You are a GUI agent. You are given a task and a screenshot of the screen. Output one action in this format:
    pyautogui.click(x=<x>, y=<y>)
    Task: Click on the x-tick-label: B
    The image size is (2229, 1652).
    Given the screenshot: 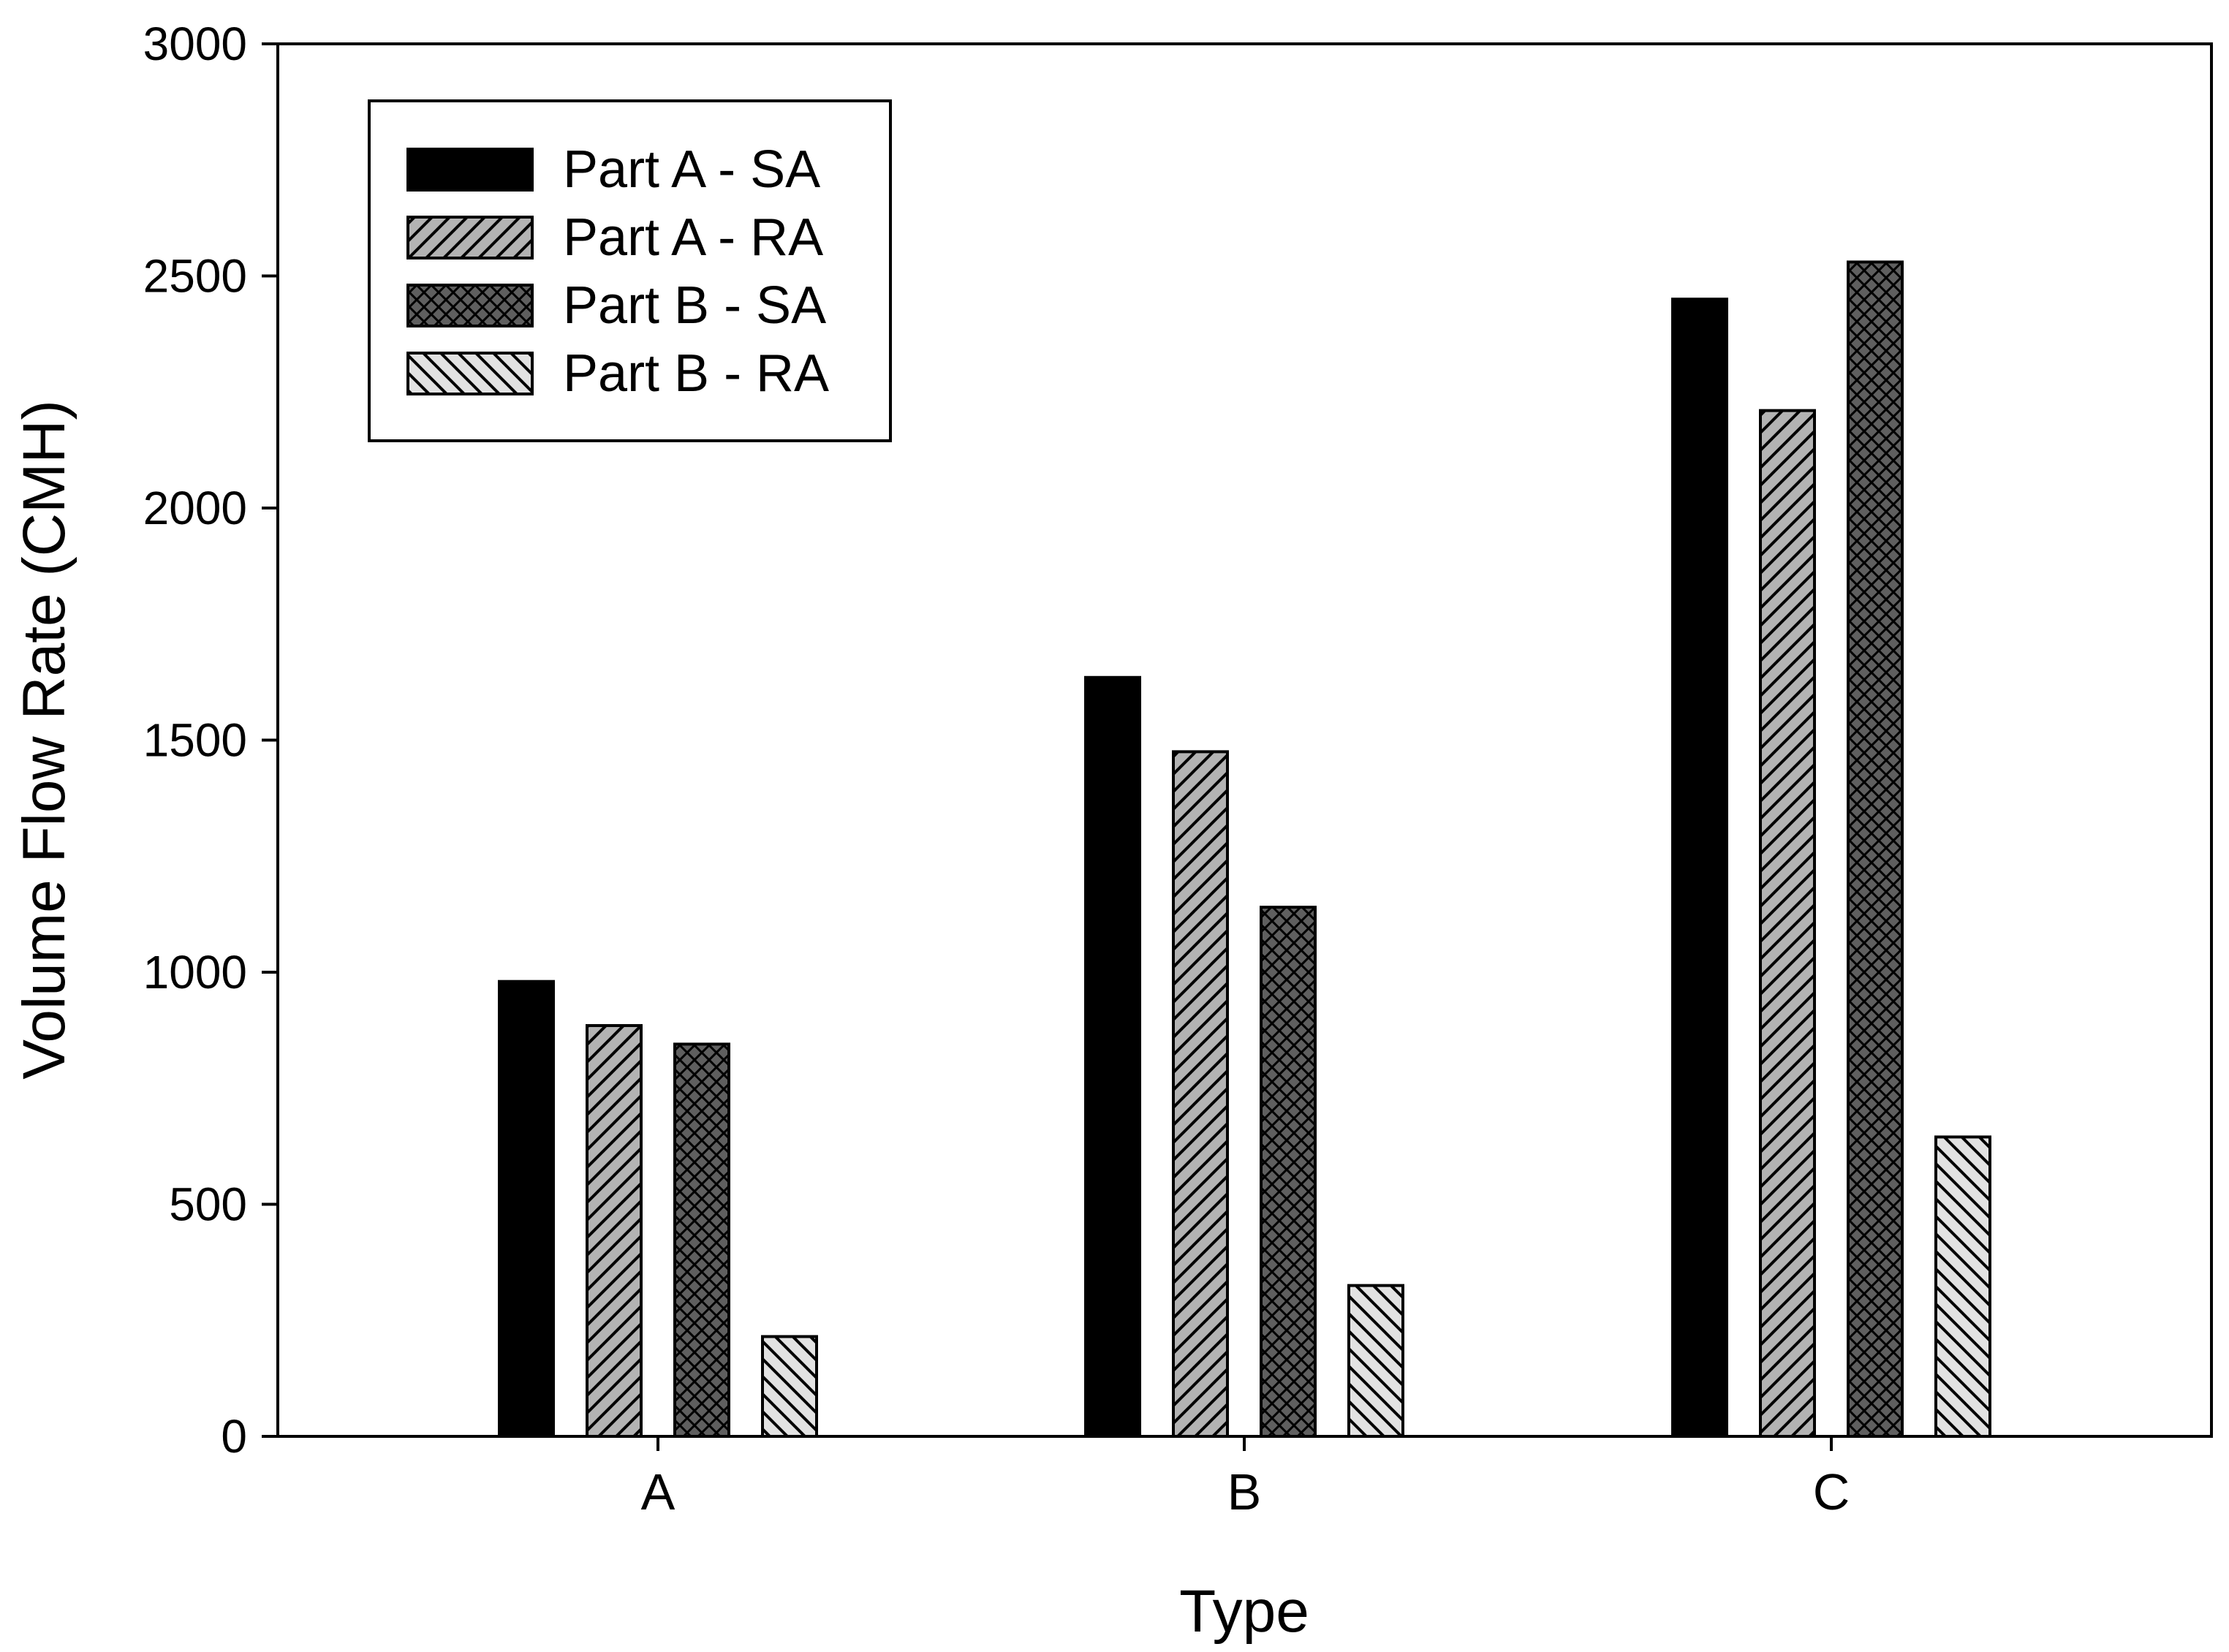 What is the action you would take?
    pyautogui.click(x=1244, y=1492)
    